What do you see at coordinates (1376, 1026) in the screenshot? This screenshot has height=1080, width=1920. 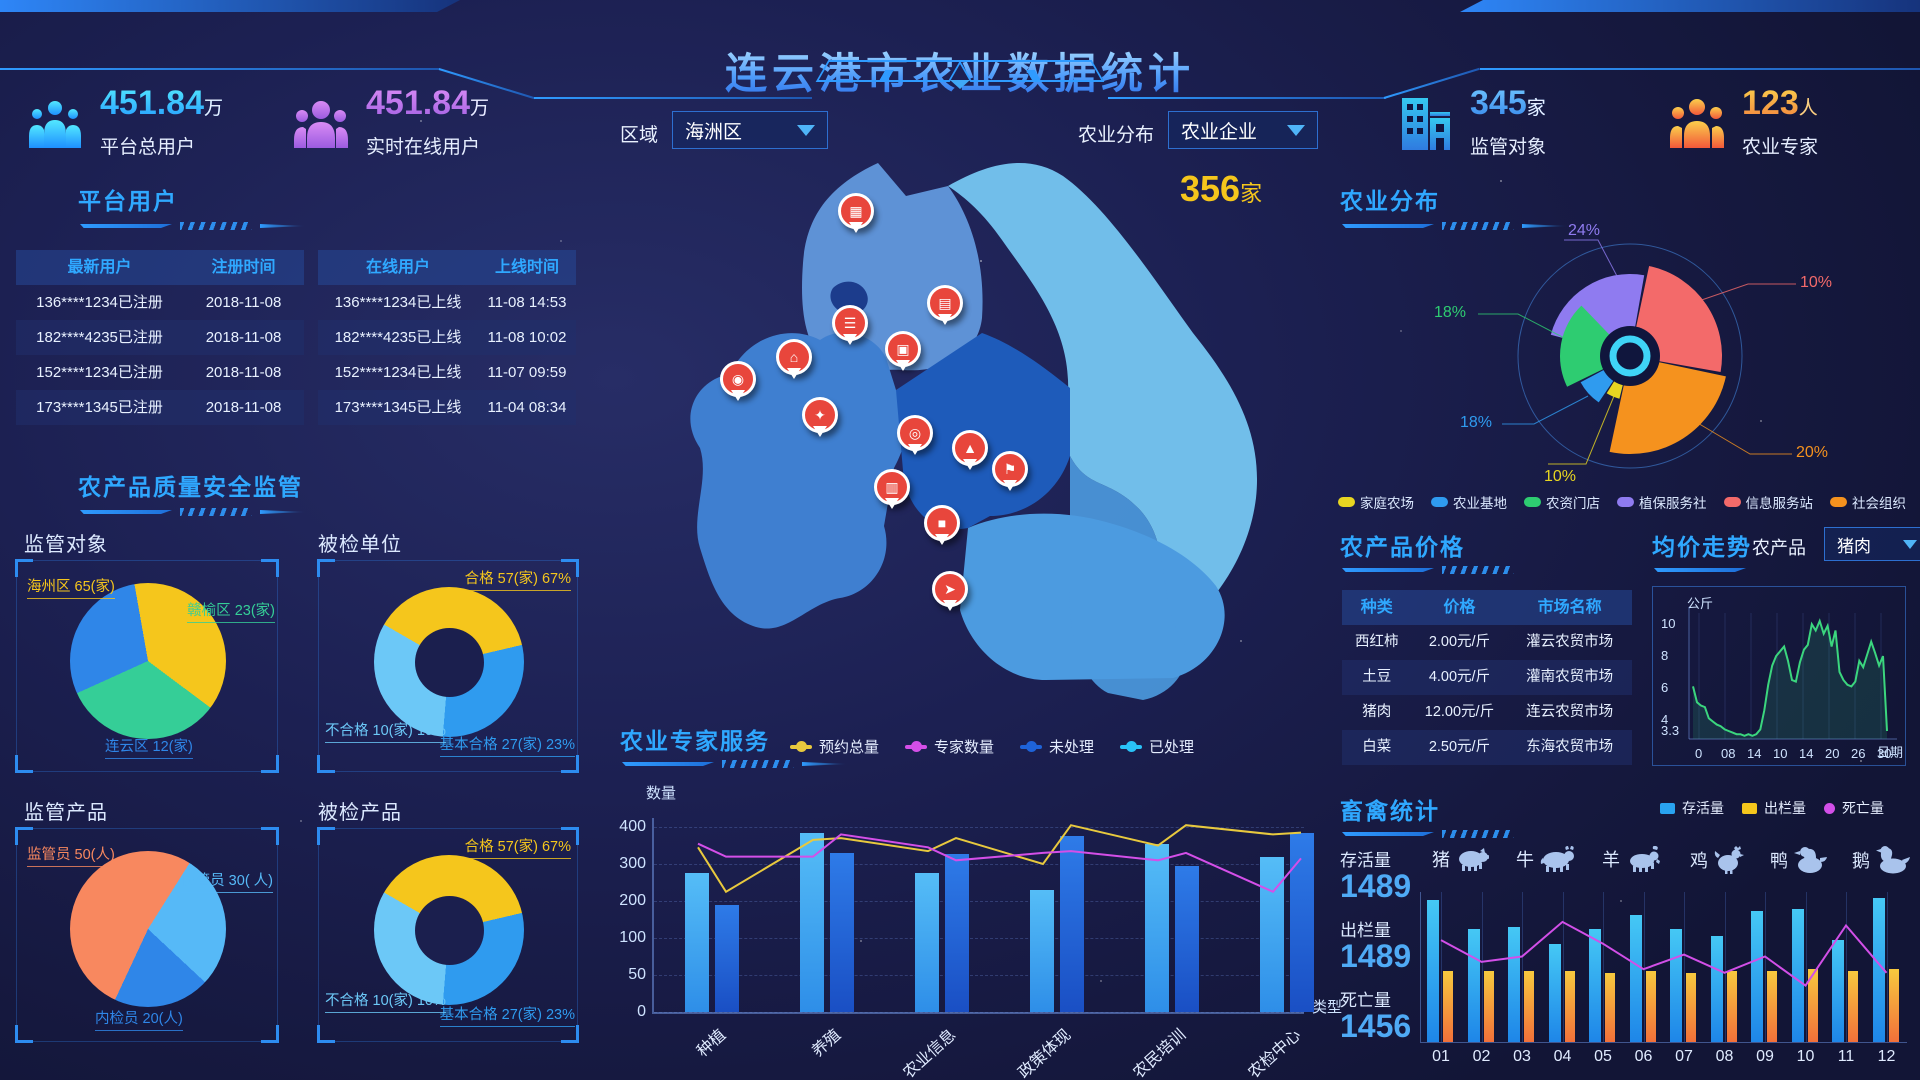 I see `death-value: 1456` at bounding box center [1376, 1026].